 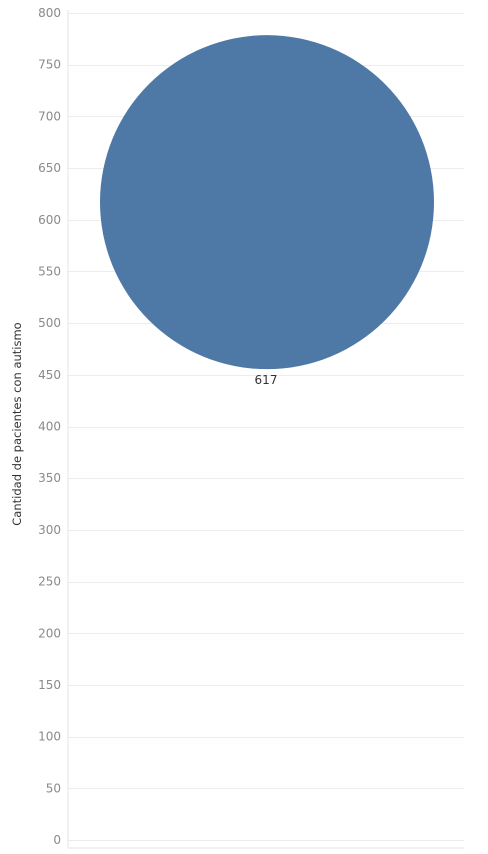 I want to click on y-tick-label-300: 300, so click(x=49, y=530).